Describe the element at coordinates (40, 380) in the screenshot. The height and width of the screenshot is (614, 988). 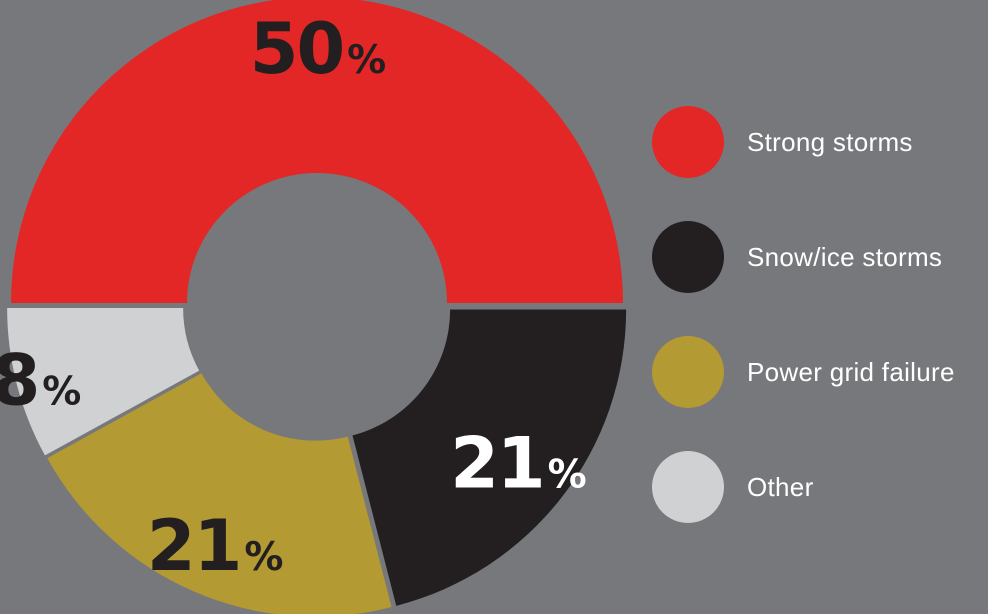
I see `donut-value-label-other: 8%` at that location.